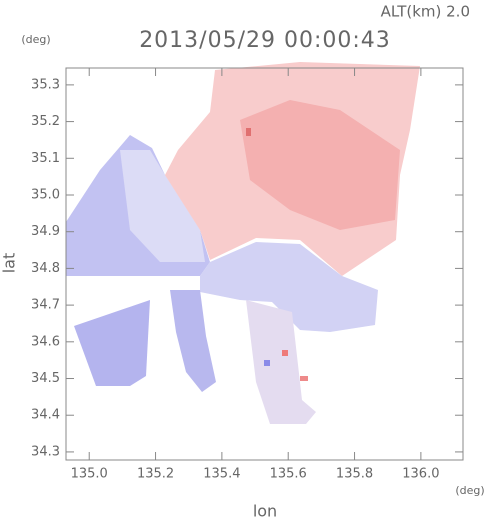 Image resolution: width=491 pixels, height=521 pixels. I want to click on x-tick-label: 135.0, so click(89, 474).